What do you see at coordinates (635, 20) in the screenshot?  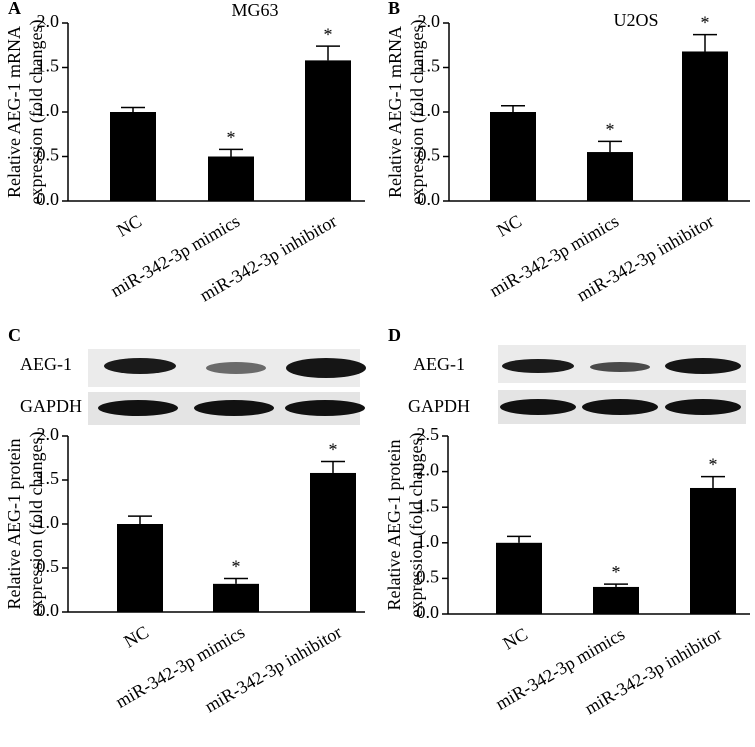 I see `chart-title: U2OS` at bounding box center [635, 20].